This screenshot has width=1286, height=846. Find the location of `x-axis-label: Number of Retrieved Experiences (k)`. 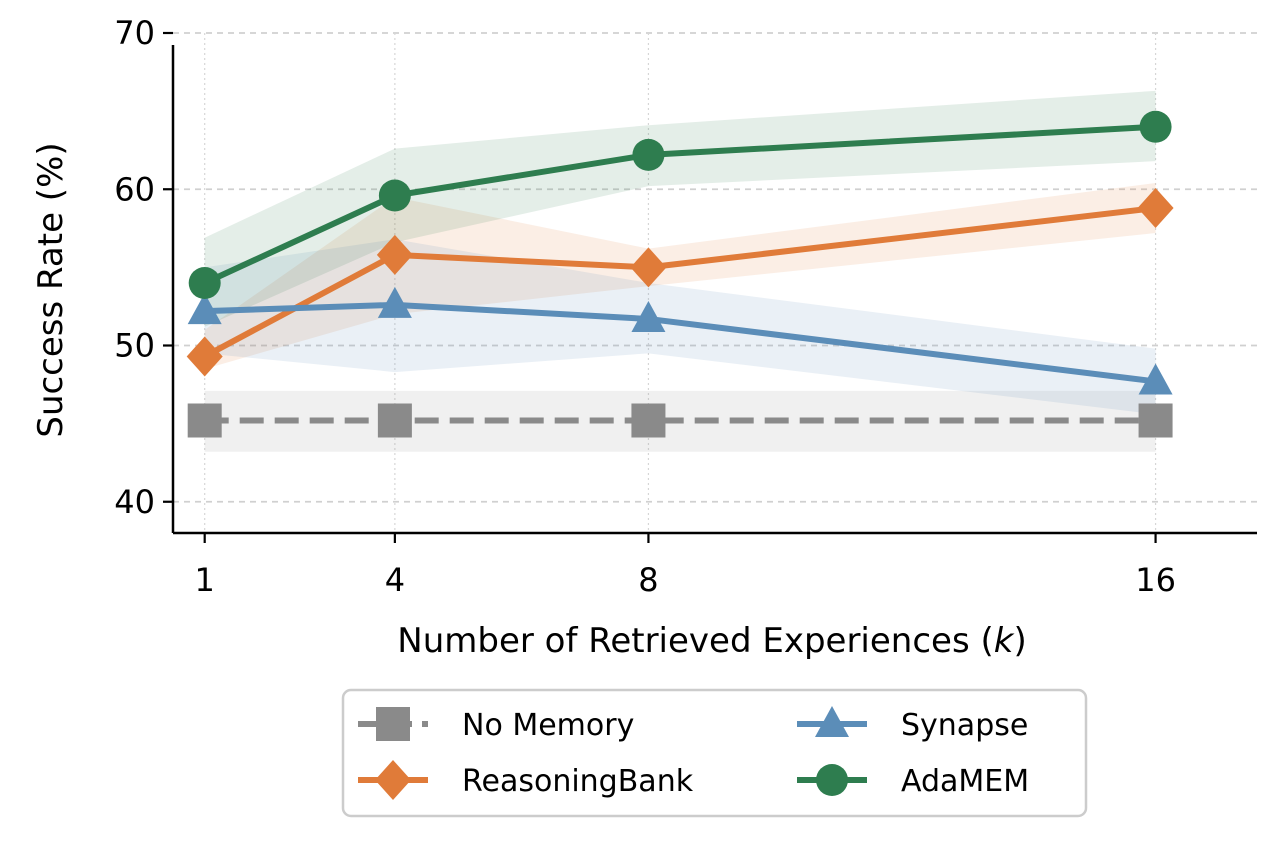

x-axis-label: Number of Retrieved Experiences (k) is located at coordinates (711, 641).